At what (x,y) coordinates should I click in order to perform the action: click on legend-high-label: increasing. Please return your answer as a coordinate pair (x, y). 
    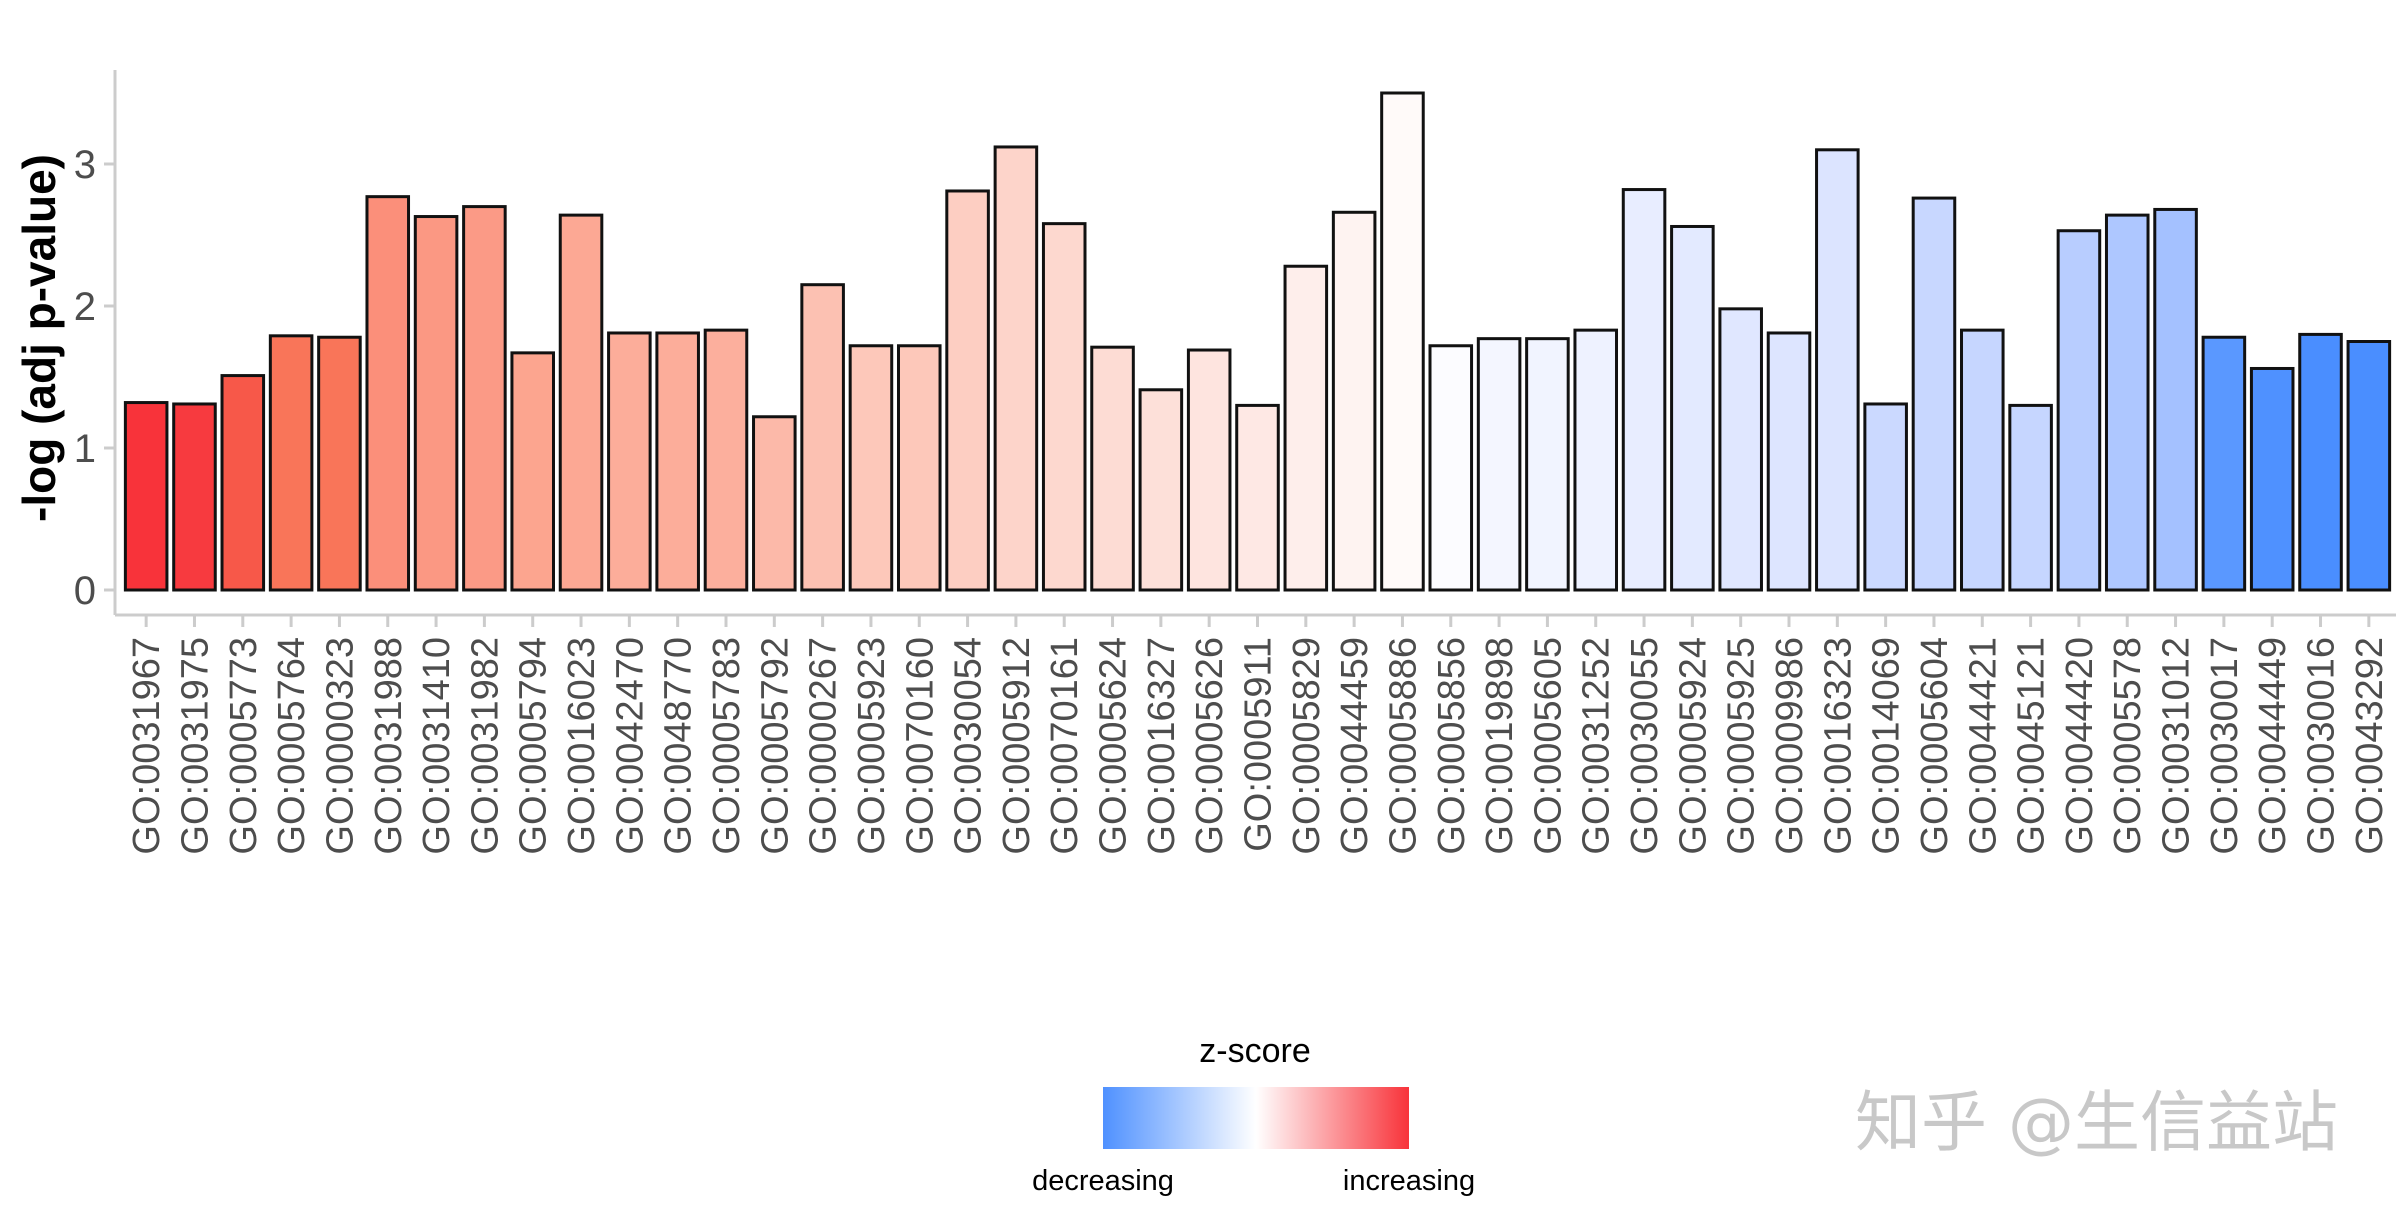
    Looking at the image, I should click on (1409, 1181).